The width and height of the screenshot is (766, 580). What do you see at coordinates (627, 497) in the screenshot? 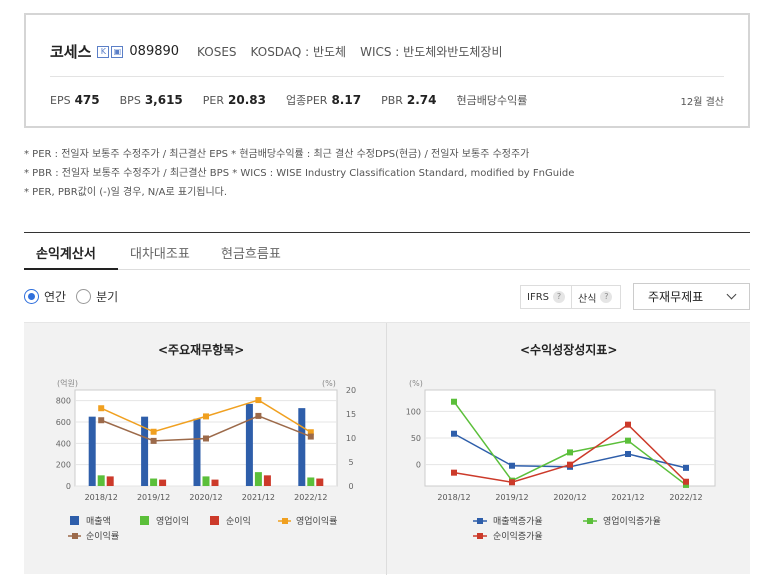
I see `x-tick-label: 2021/12` at bounding box center [627, 497].